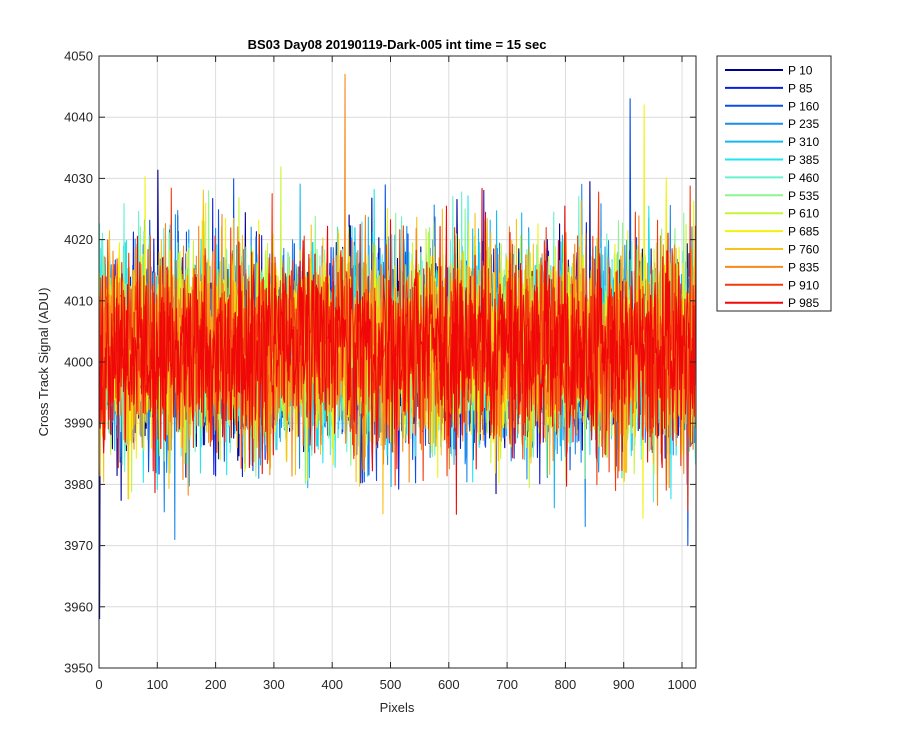  What do you see at coordinates (391, 684) in the screenshot?
I see `x-tick-label: 500` at bounding box center [391, 684].